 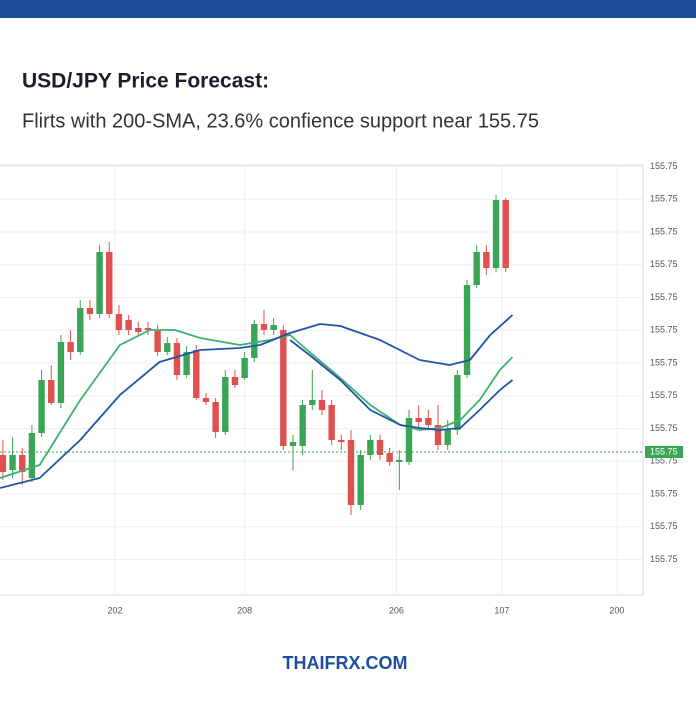 I want to click on last-price-label: 155.75, so click(x=664, y=451).